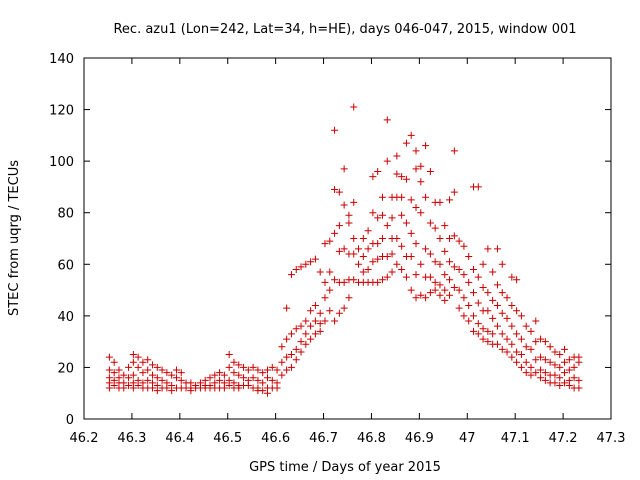 The image size is (640, 480). What do you see at coordinates (323, 438) in the screenshot?
I see `x-tick-label: 46.7` at bounding box center [323, 438].